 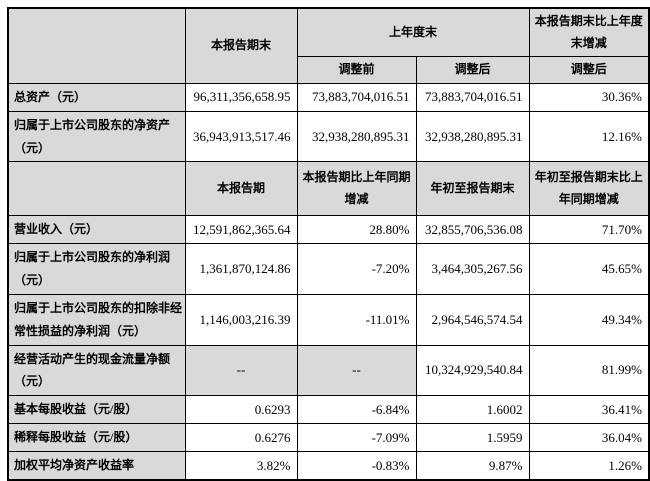 What do you see at coordinates (472, 136) in the screenshot?
I see `cell-after-adjustment: 32,938,280,895.31` at bounding box center [472, 136].